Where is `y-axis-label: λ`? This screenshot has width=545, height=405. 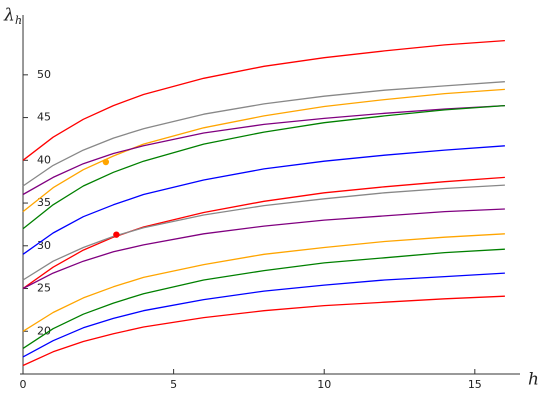
y-axis-label: λ is located at coordinates (9, 16).